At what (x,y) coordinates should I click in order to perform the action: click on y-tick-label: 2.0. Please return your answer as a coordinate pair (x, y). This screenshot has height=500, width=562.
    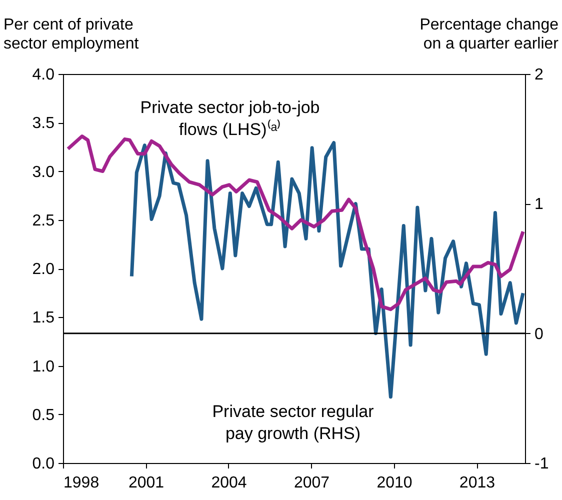
    Looking at the image, I should click on (43, 269).